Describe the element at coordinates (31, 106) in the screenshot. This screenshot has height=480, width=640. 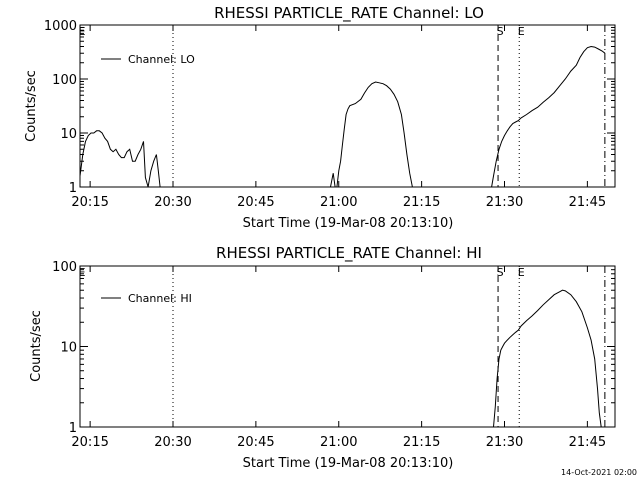
I see `y-axis-label-lo: Counts/sec` at that location.